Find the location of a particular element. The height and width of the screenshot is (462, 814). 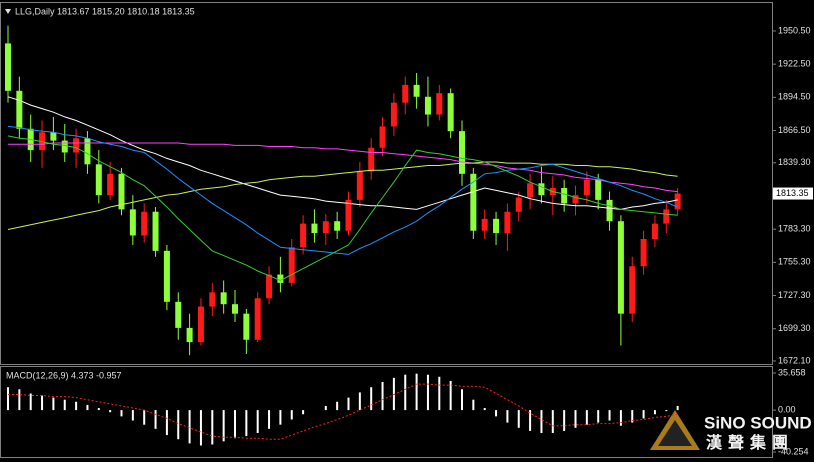

y-tick-label: 1783.30 is located at coordinates (794, 229).